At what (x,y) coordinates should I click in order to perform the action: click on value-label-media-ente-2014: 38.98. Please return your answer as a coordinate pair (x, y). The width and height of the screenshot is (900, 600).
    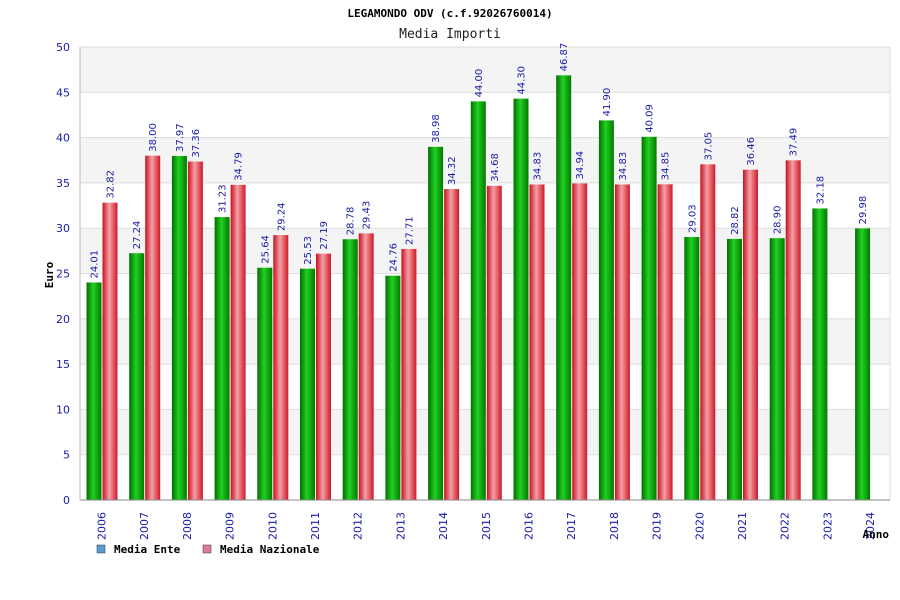
    Looking at the image, I should click on (436, 128).